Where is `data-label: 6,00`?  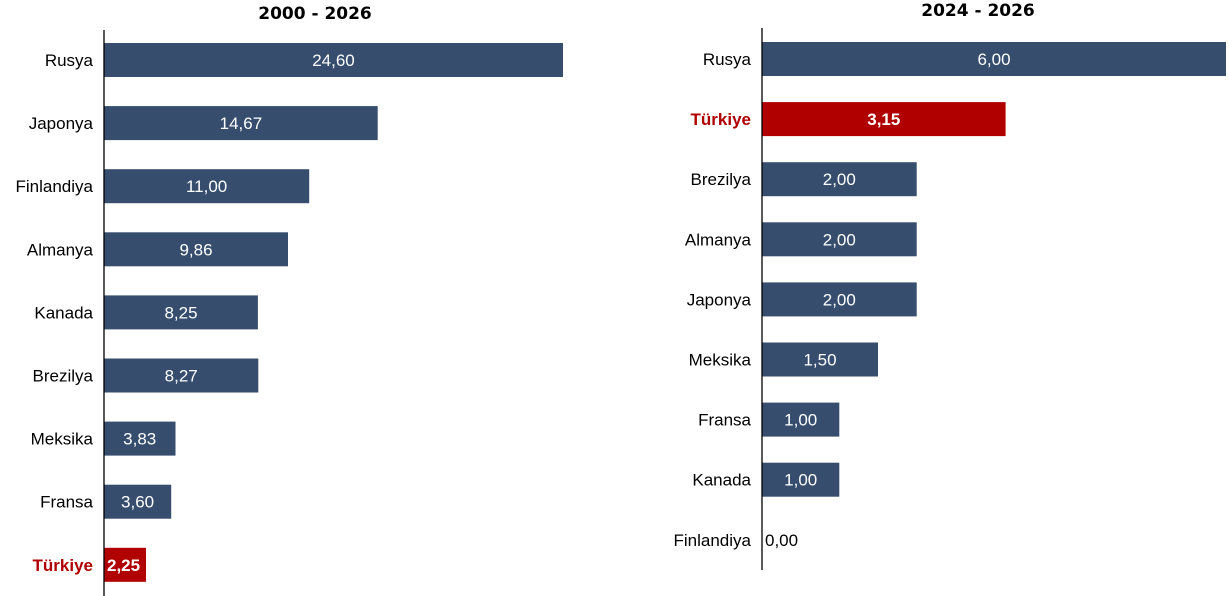 data-label: 6,00 is located at coordinates (993, 59).